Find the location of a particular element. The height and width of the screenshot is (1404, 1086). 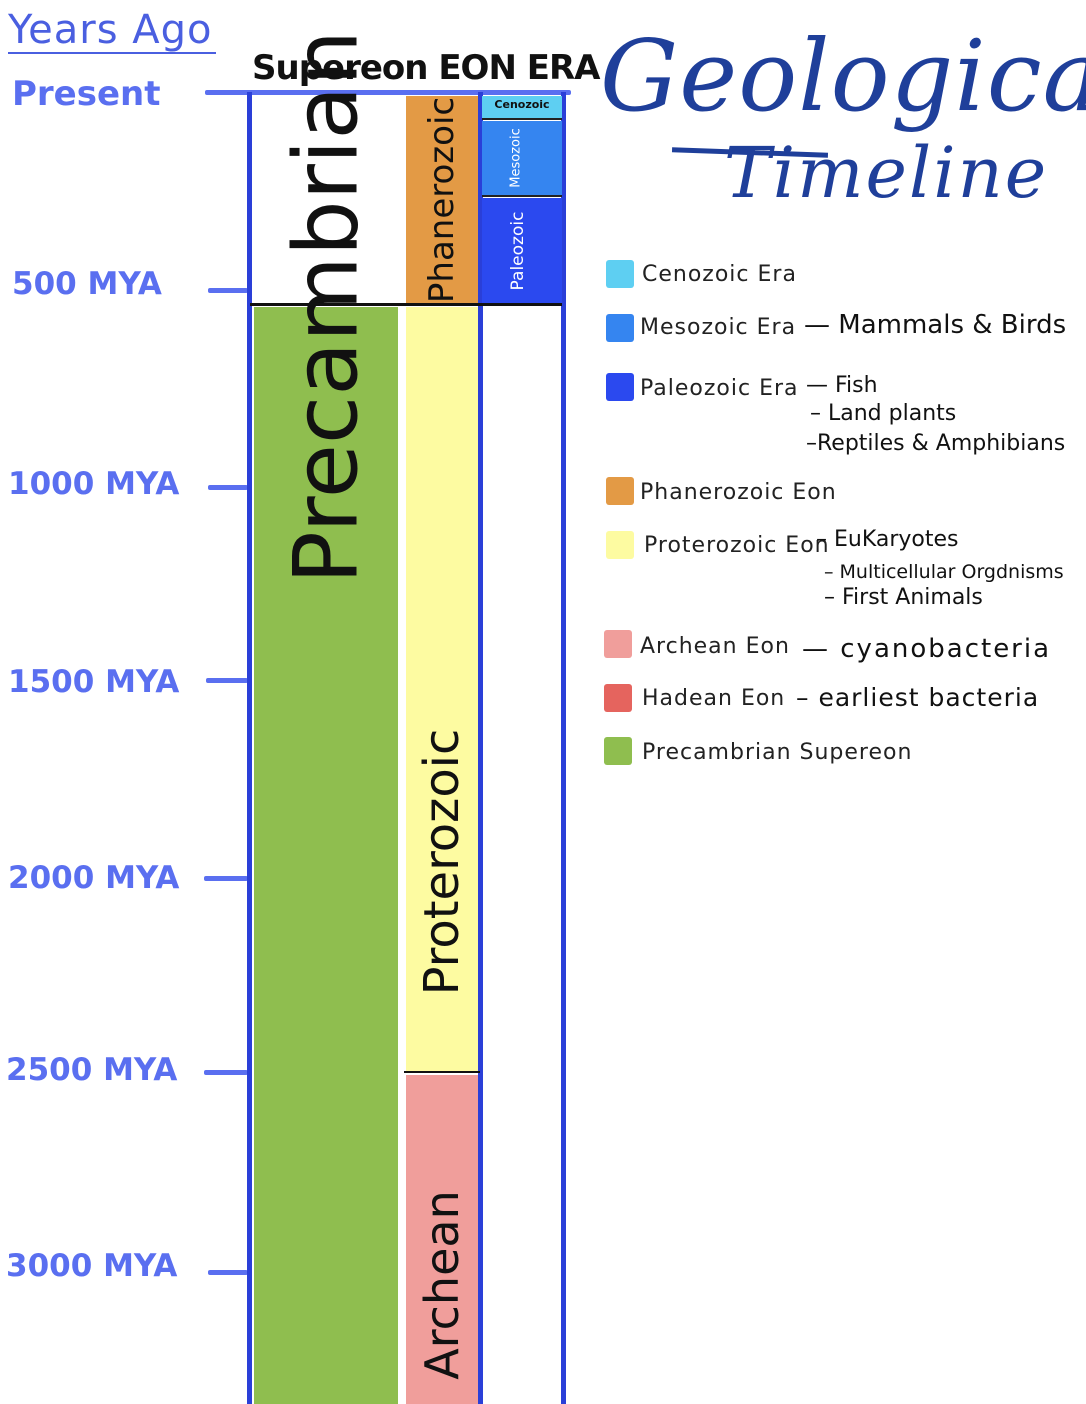

columns-header: Supereon EON ERA is located at coordinates (426, 68).